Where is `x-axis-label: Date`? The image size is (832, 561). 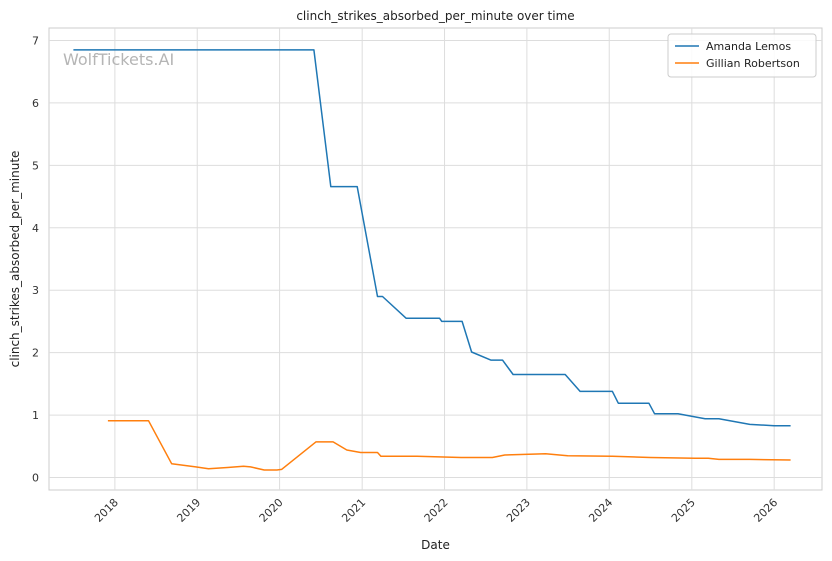 x-axis-label: Date is located at coordinates (435, 545).